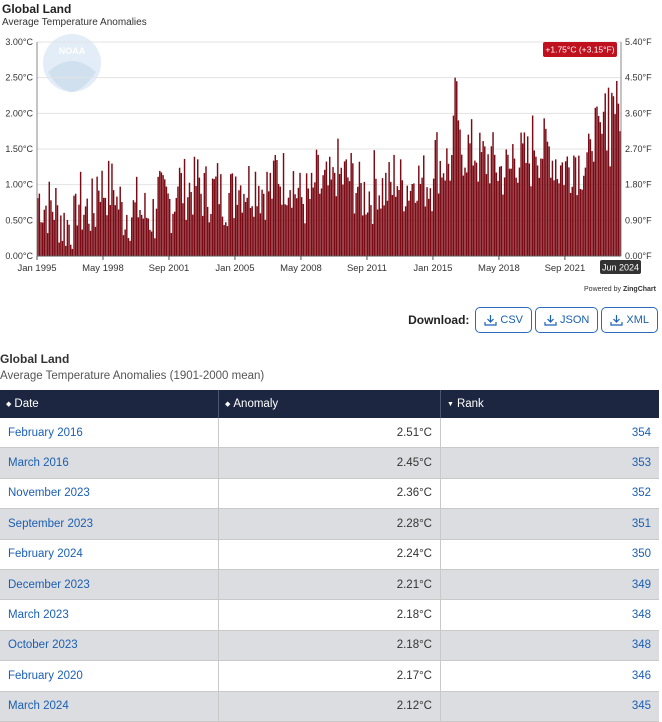 The height and width of the screenshot is (722, 662). I want to click on row-date-link: December 2023, so click(109, 585).